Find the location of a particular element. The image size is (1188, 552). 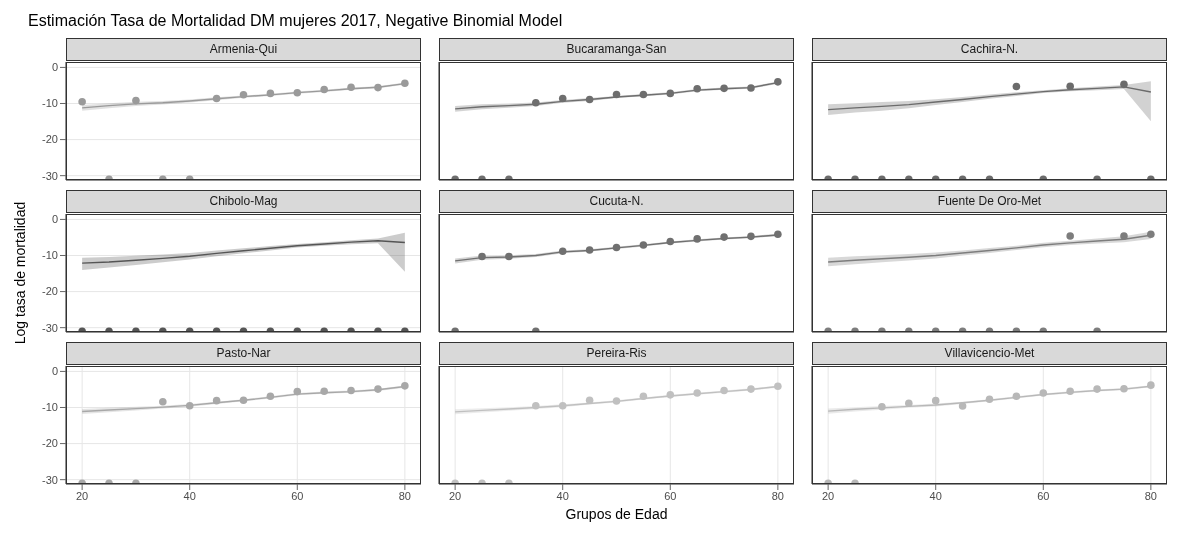

line-series is located at coordinates (243, 252).